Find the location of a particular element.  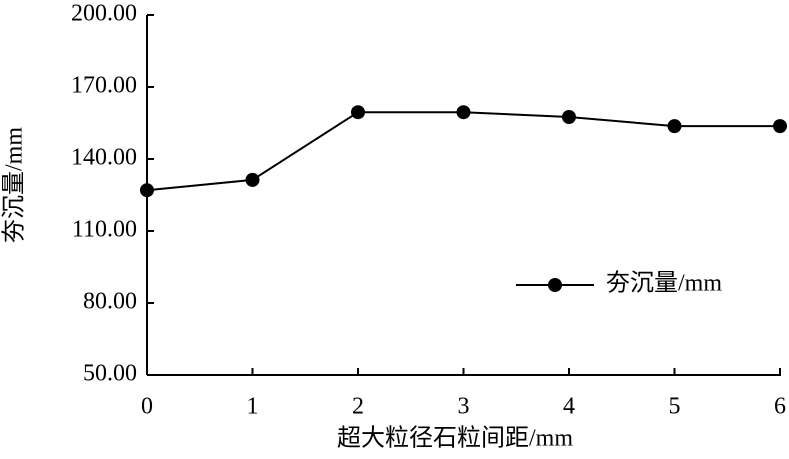

x-tick-label: 4 is located at coordinates (569, 407).